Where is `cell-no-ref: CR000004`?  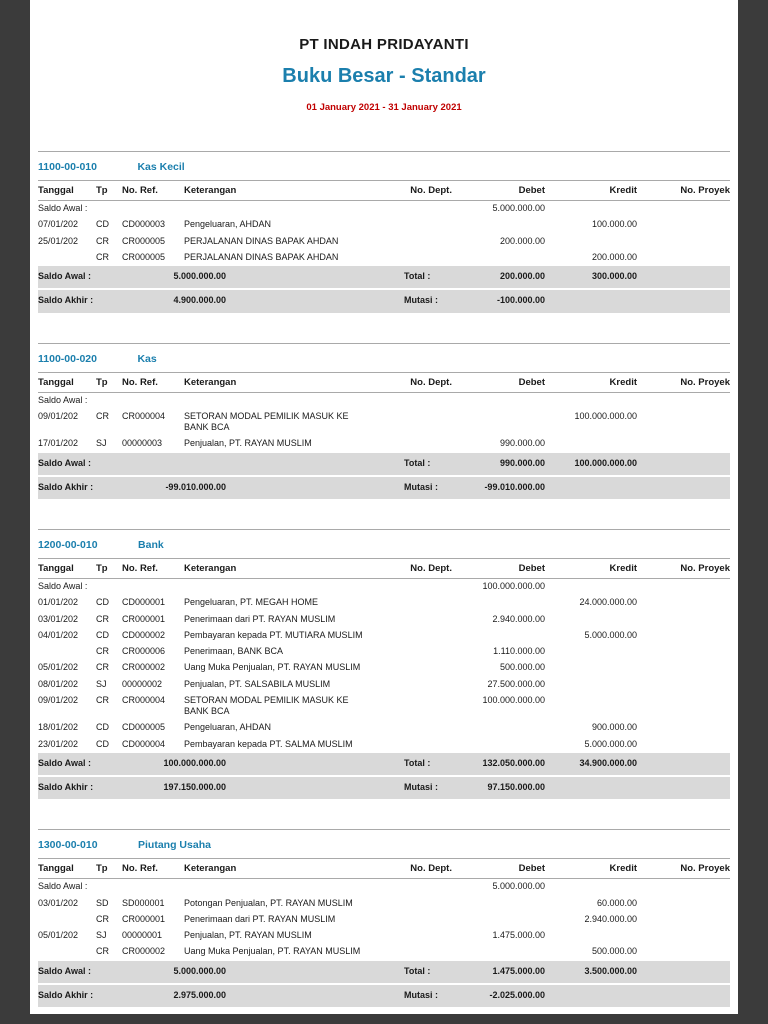 cell-no-ref: CR000004 is located at coordinates (144, 415).